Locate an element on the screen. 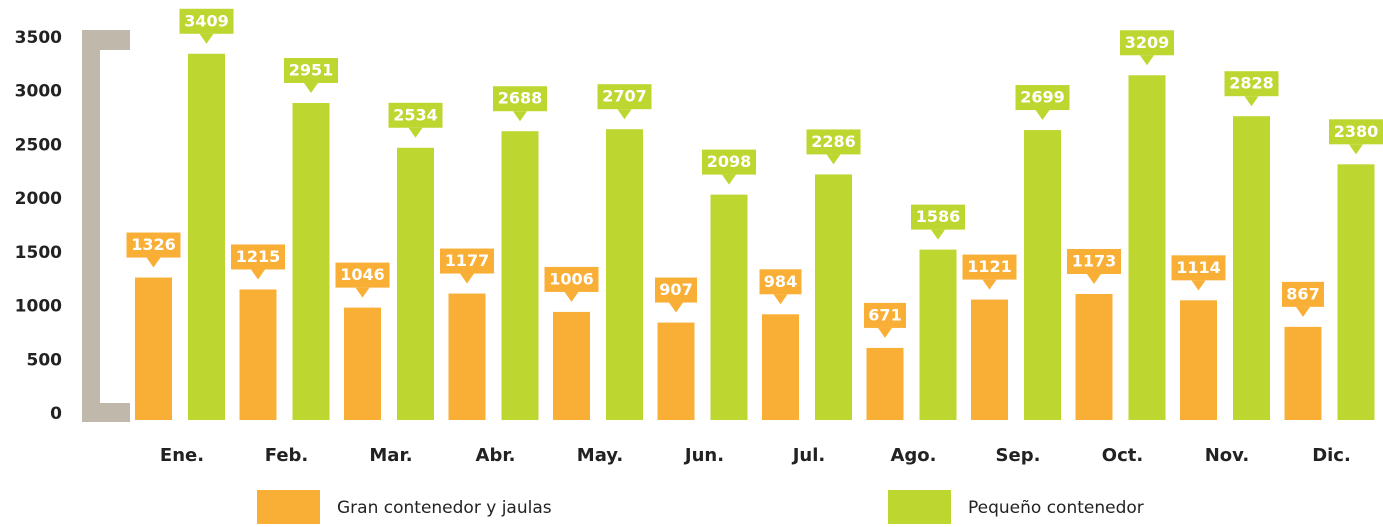 This screenshot has width=1383, height=527. y-tick-label: 2500 is located at coordinates (38, 145).